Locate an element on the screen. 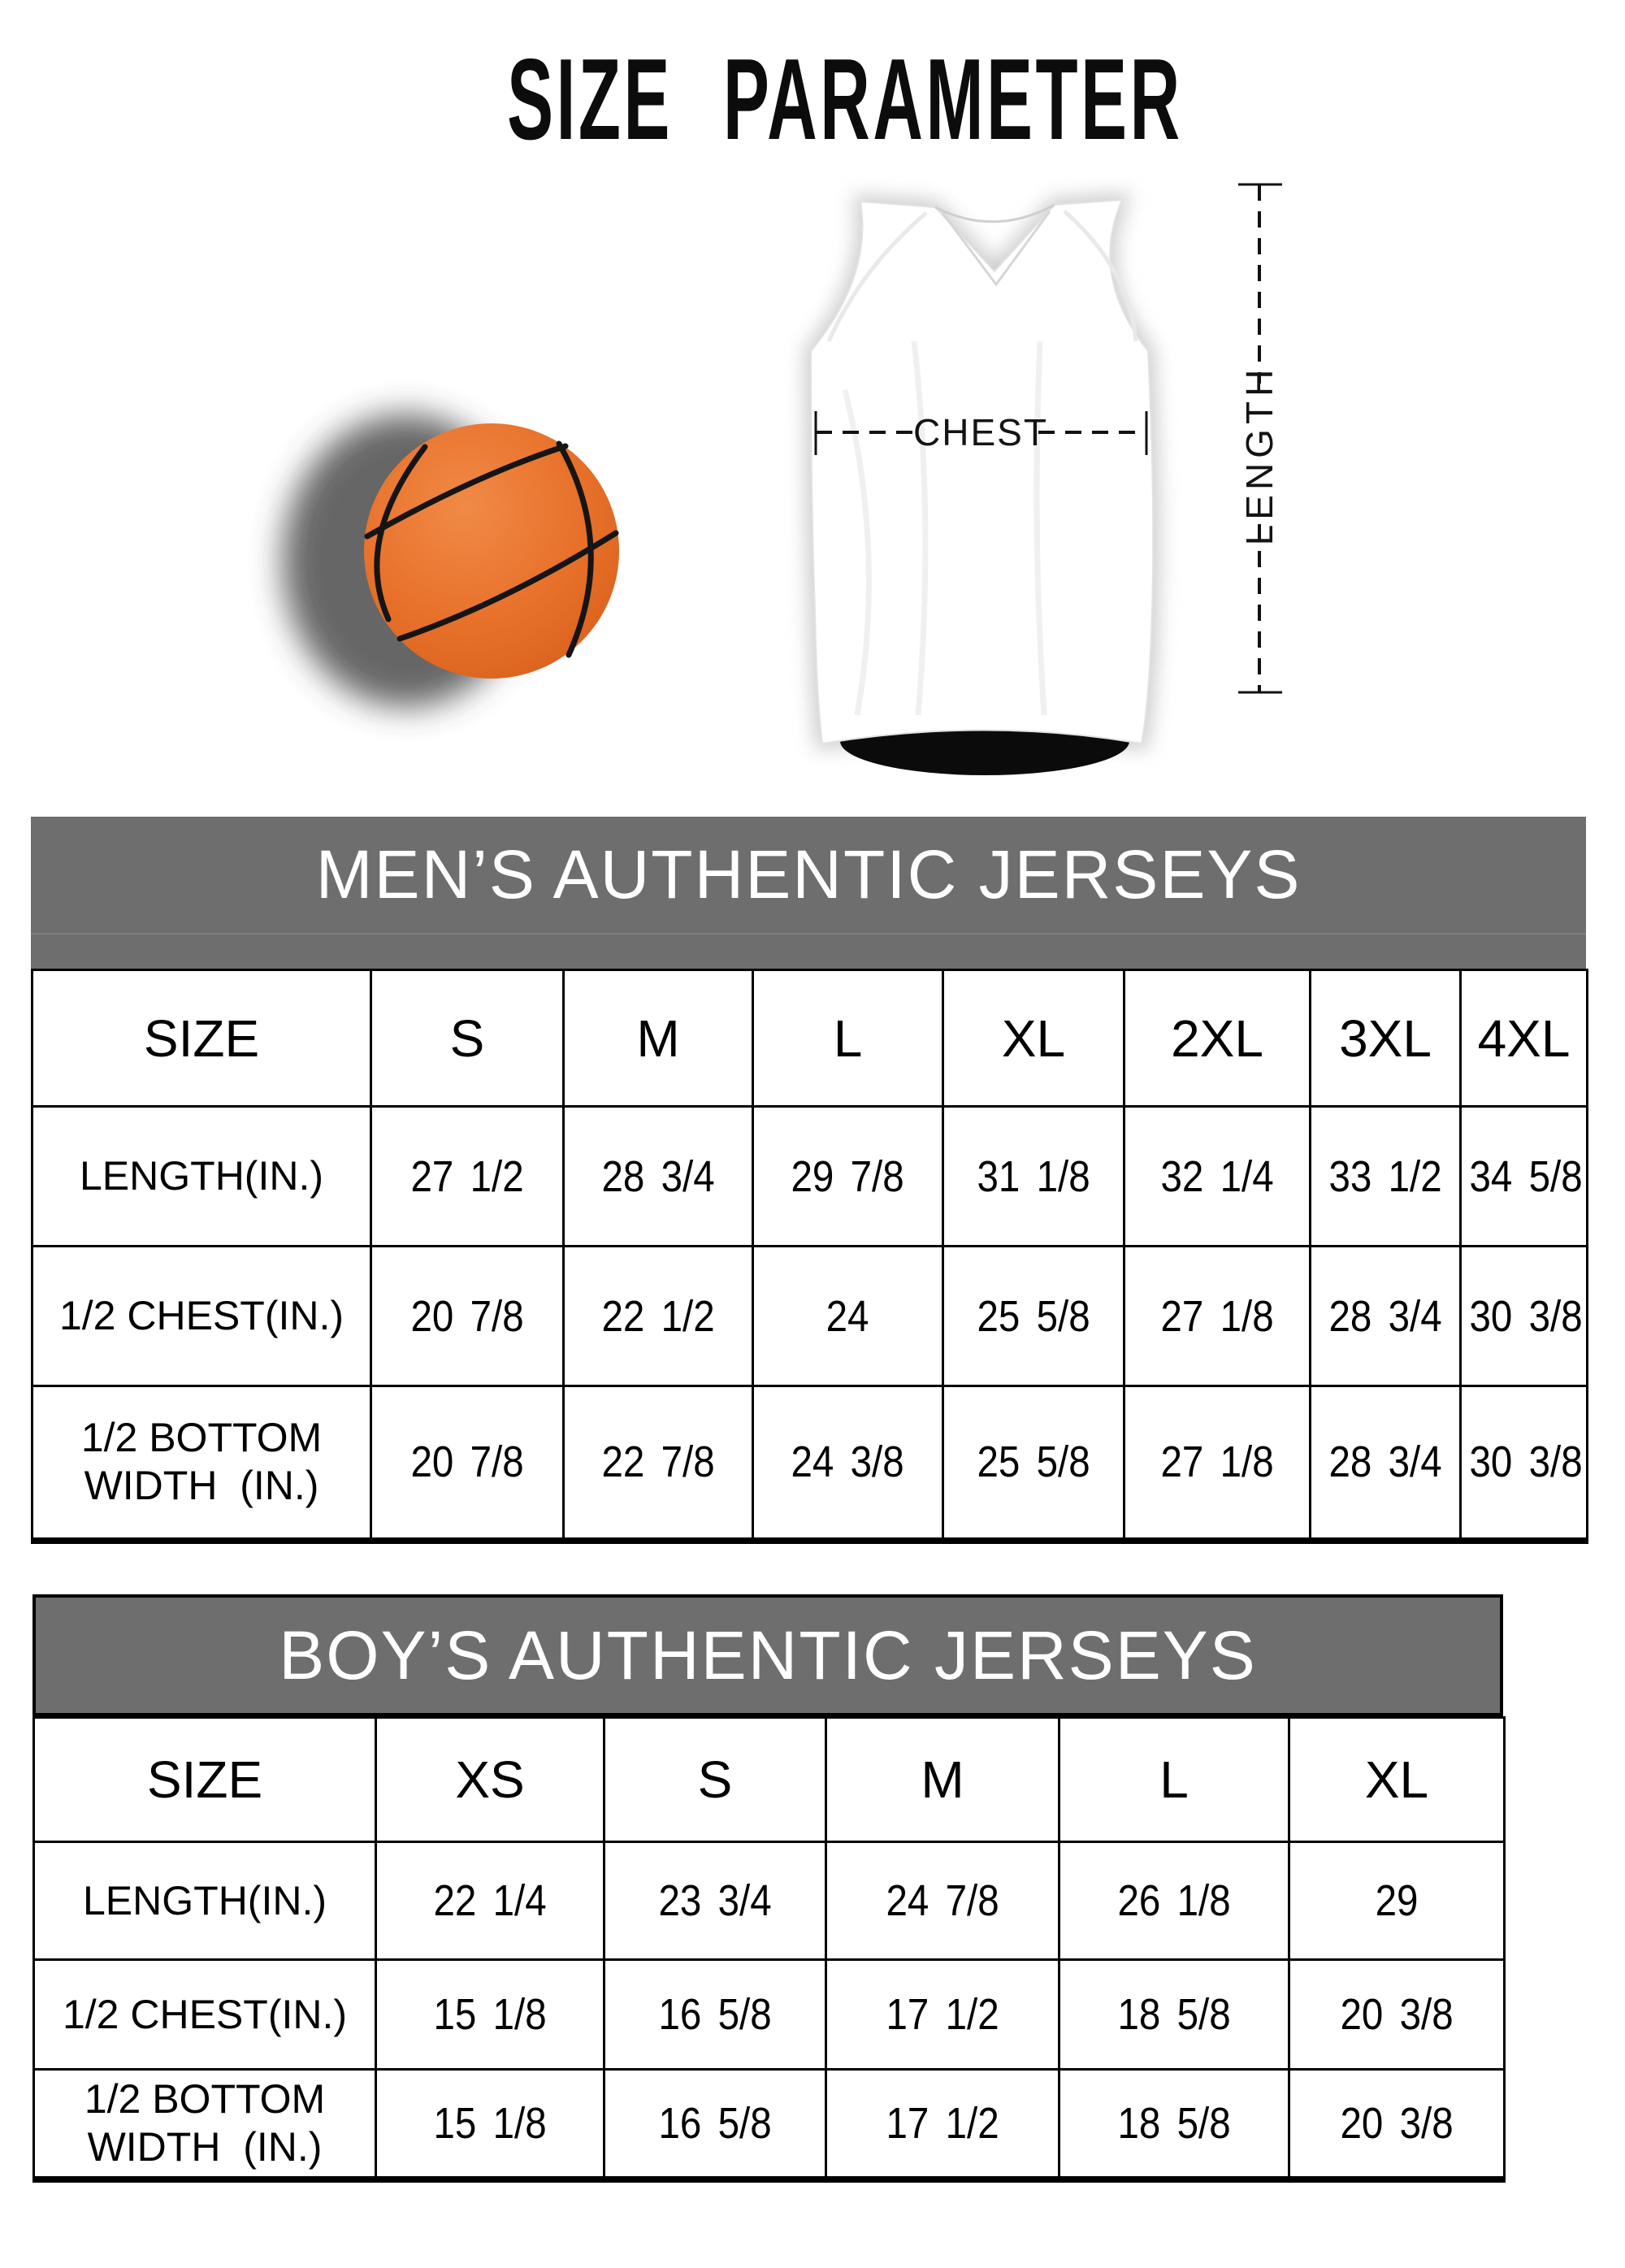  col-header: XS is located at coordinates (490, 1779).